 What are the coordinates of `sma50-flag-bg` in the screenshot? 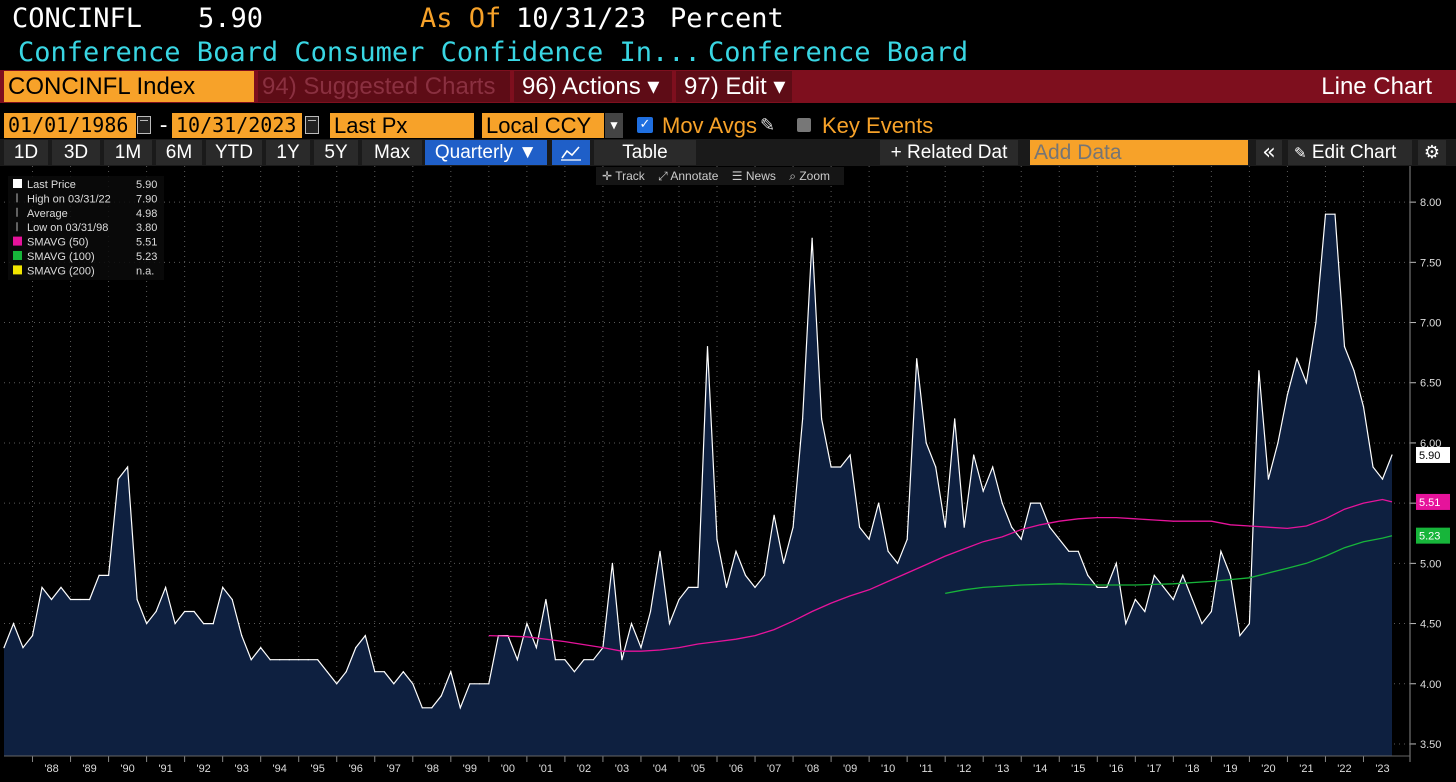 It's located at (1433, 501).